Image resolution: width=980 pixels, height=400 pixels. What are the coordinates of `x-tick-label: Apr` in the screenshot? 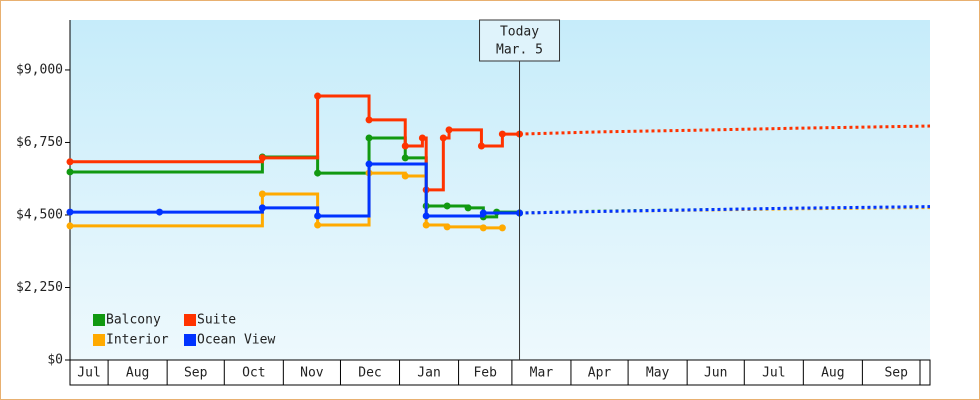 It's located at (600, 373).